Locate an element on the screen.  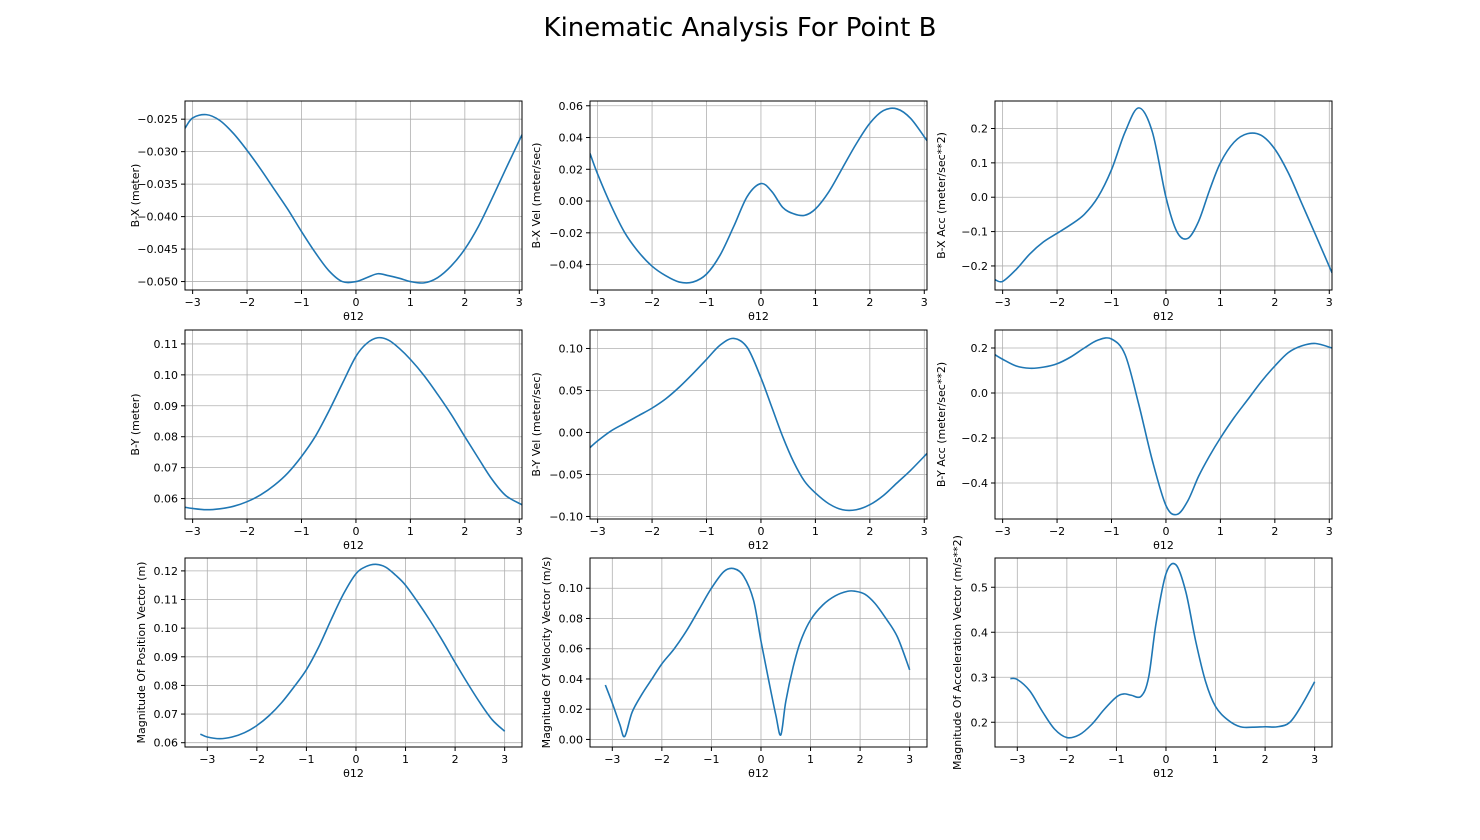
y-tick-label: 0.04 is located at coordinates (571, 679).